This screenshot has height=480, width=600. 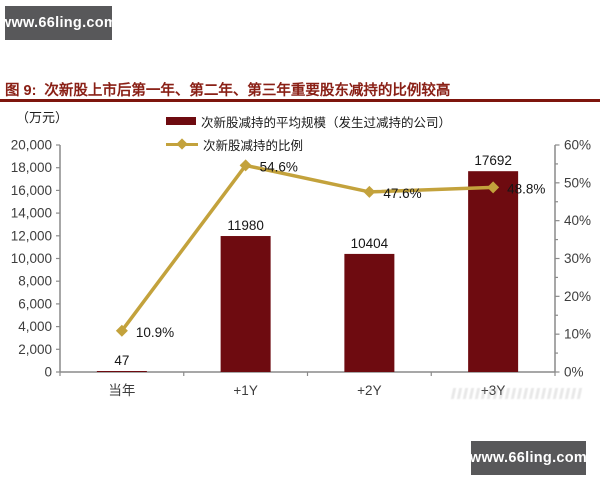 I want to click on title-divider, so click(x=300, y=100).